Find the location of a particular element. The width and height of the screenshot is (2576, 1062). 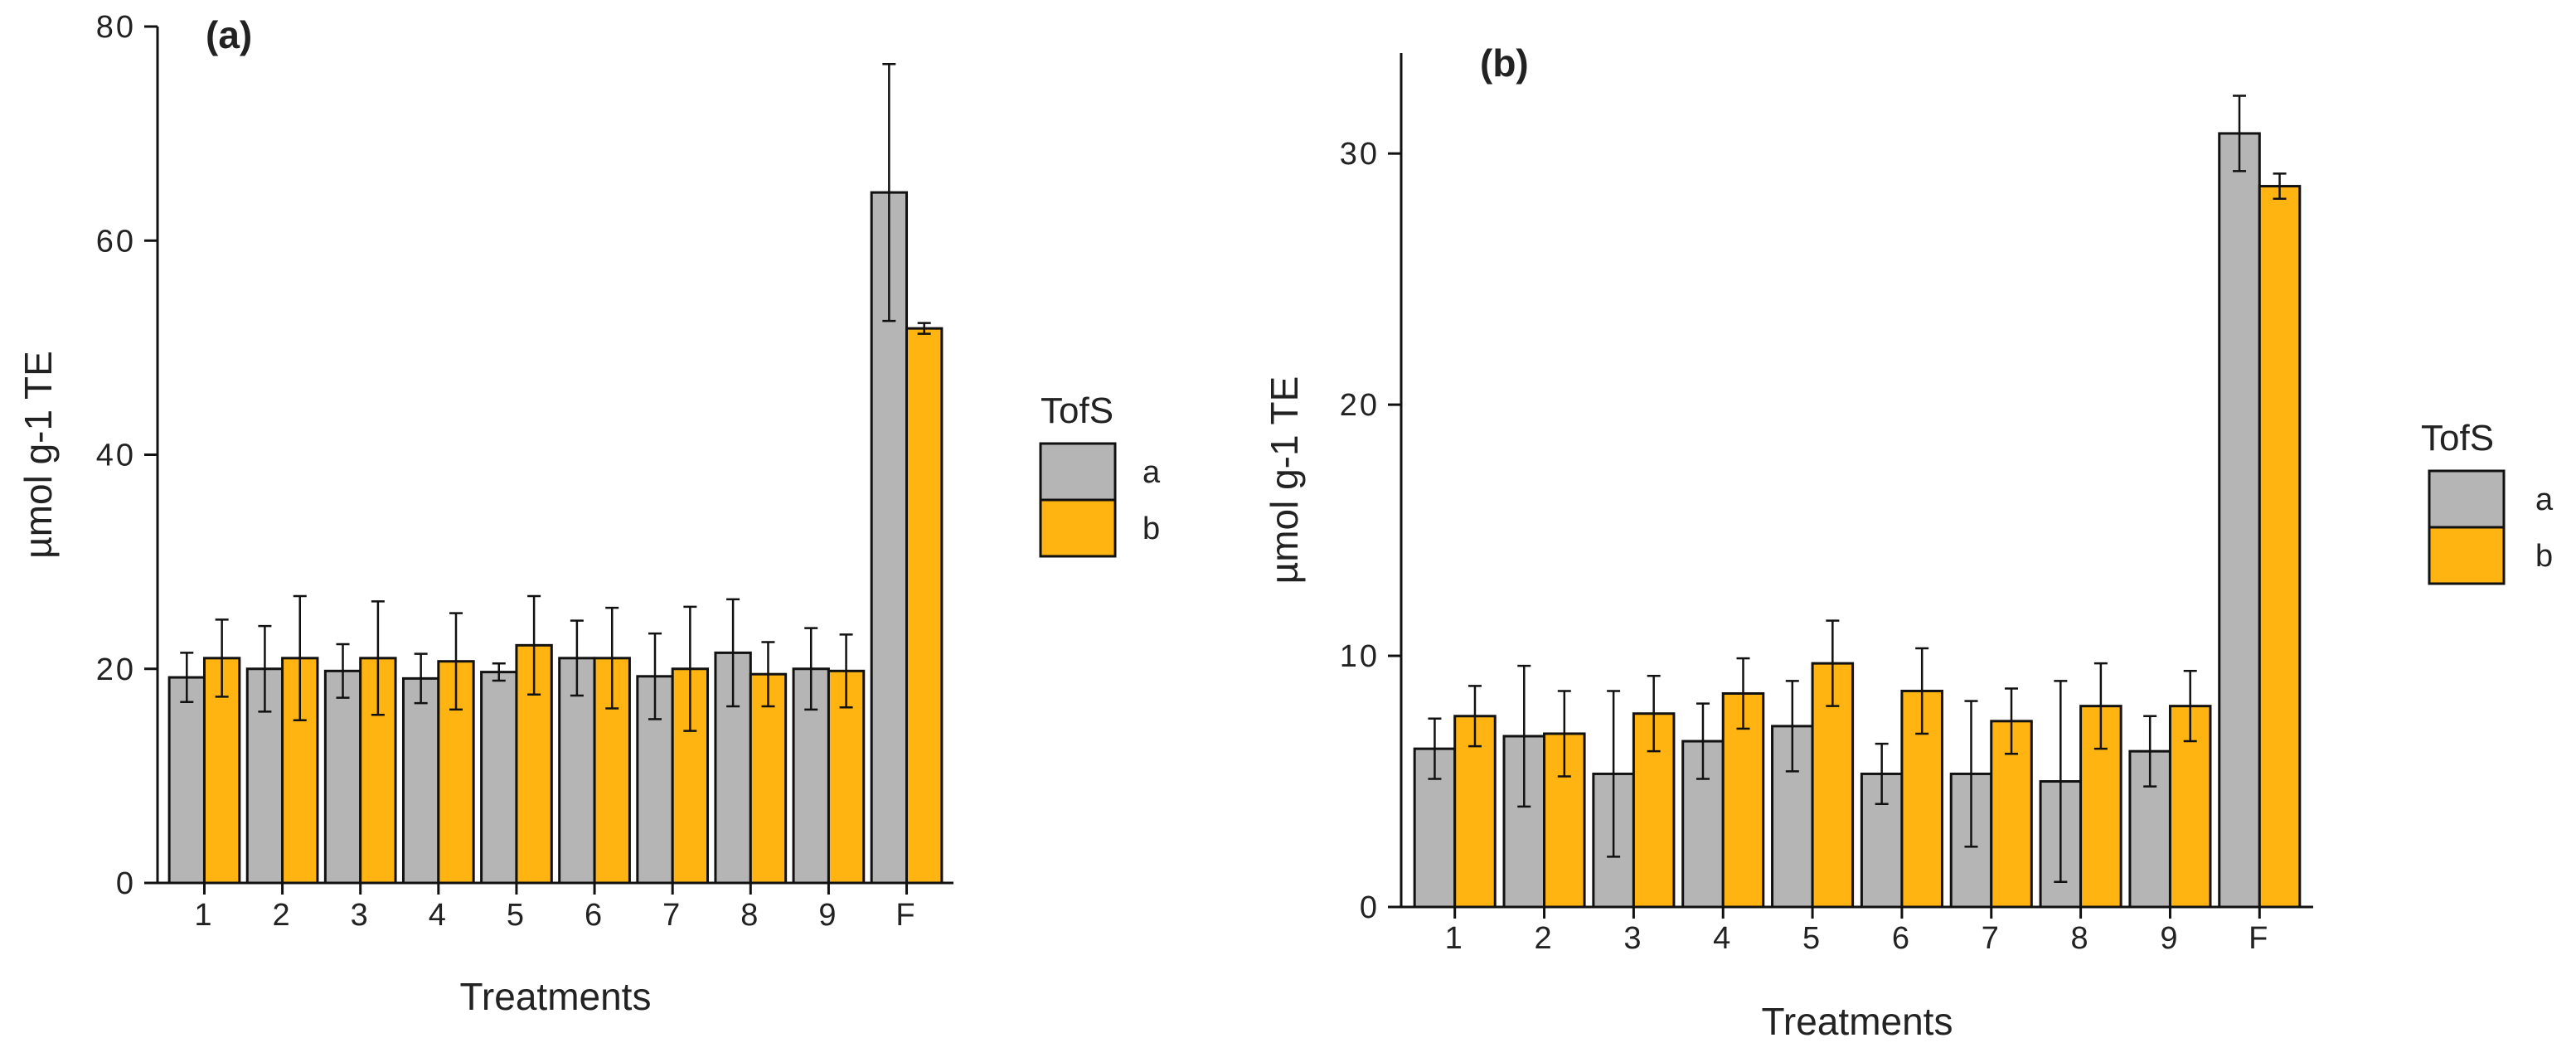

panel-b-legend-swatch-a is located at coordinates (2467, 499).